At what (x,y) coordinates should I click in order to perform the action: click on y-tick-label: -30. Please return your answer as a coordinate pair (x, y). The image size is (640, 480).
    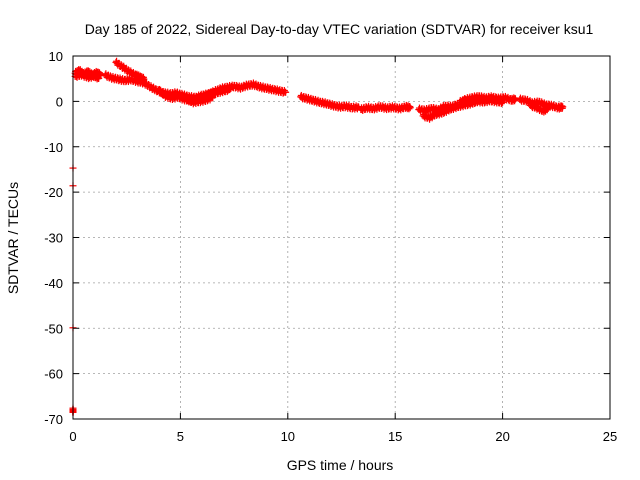
    Looking at the image, I should click on (53, 238).